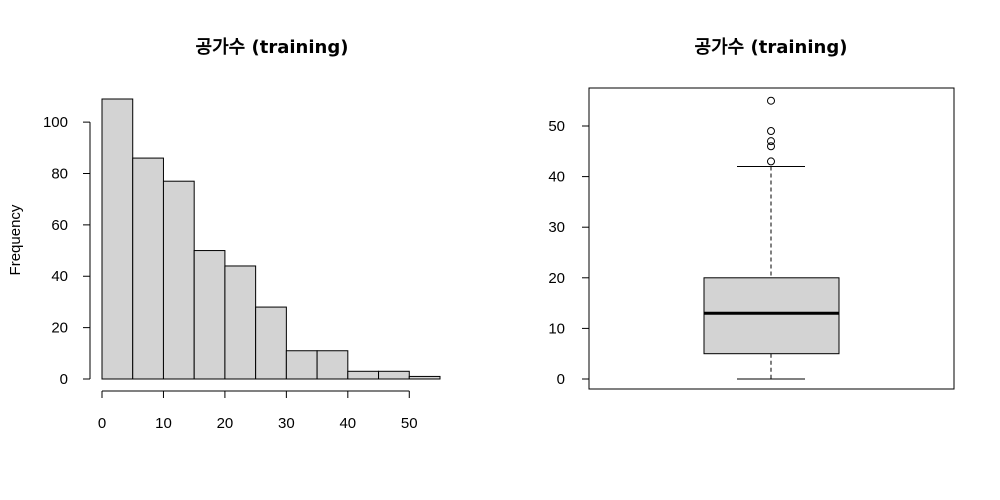  I want to click on histogram-y-tick-label: 80, so click(59, 173).